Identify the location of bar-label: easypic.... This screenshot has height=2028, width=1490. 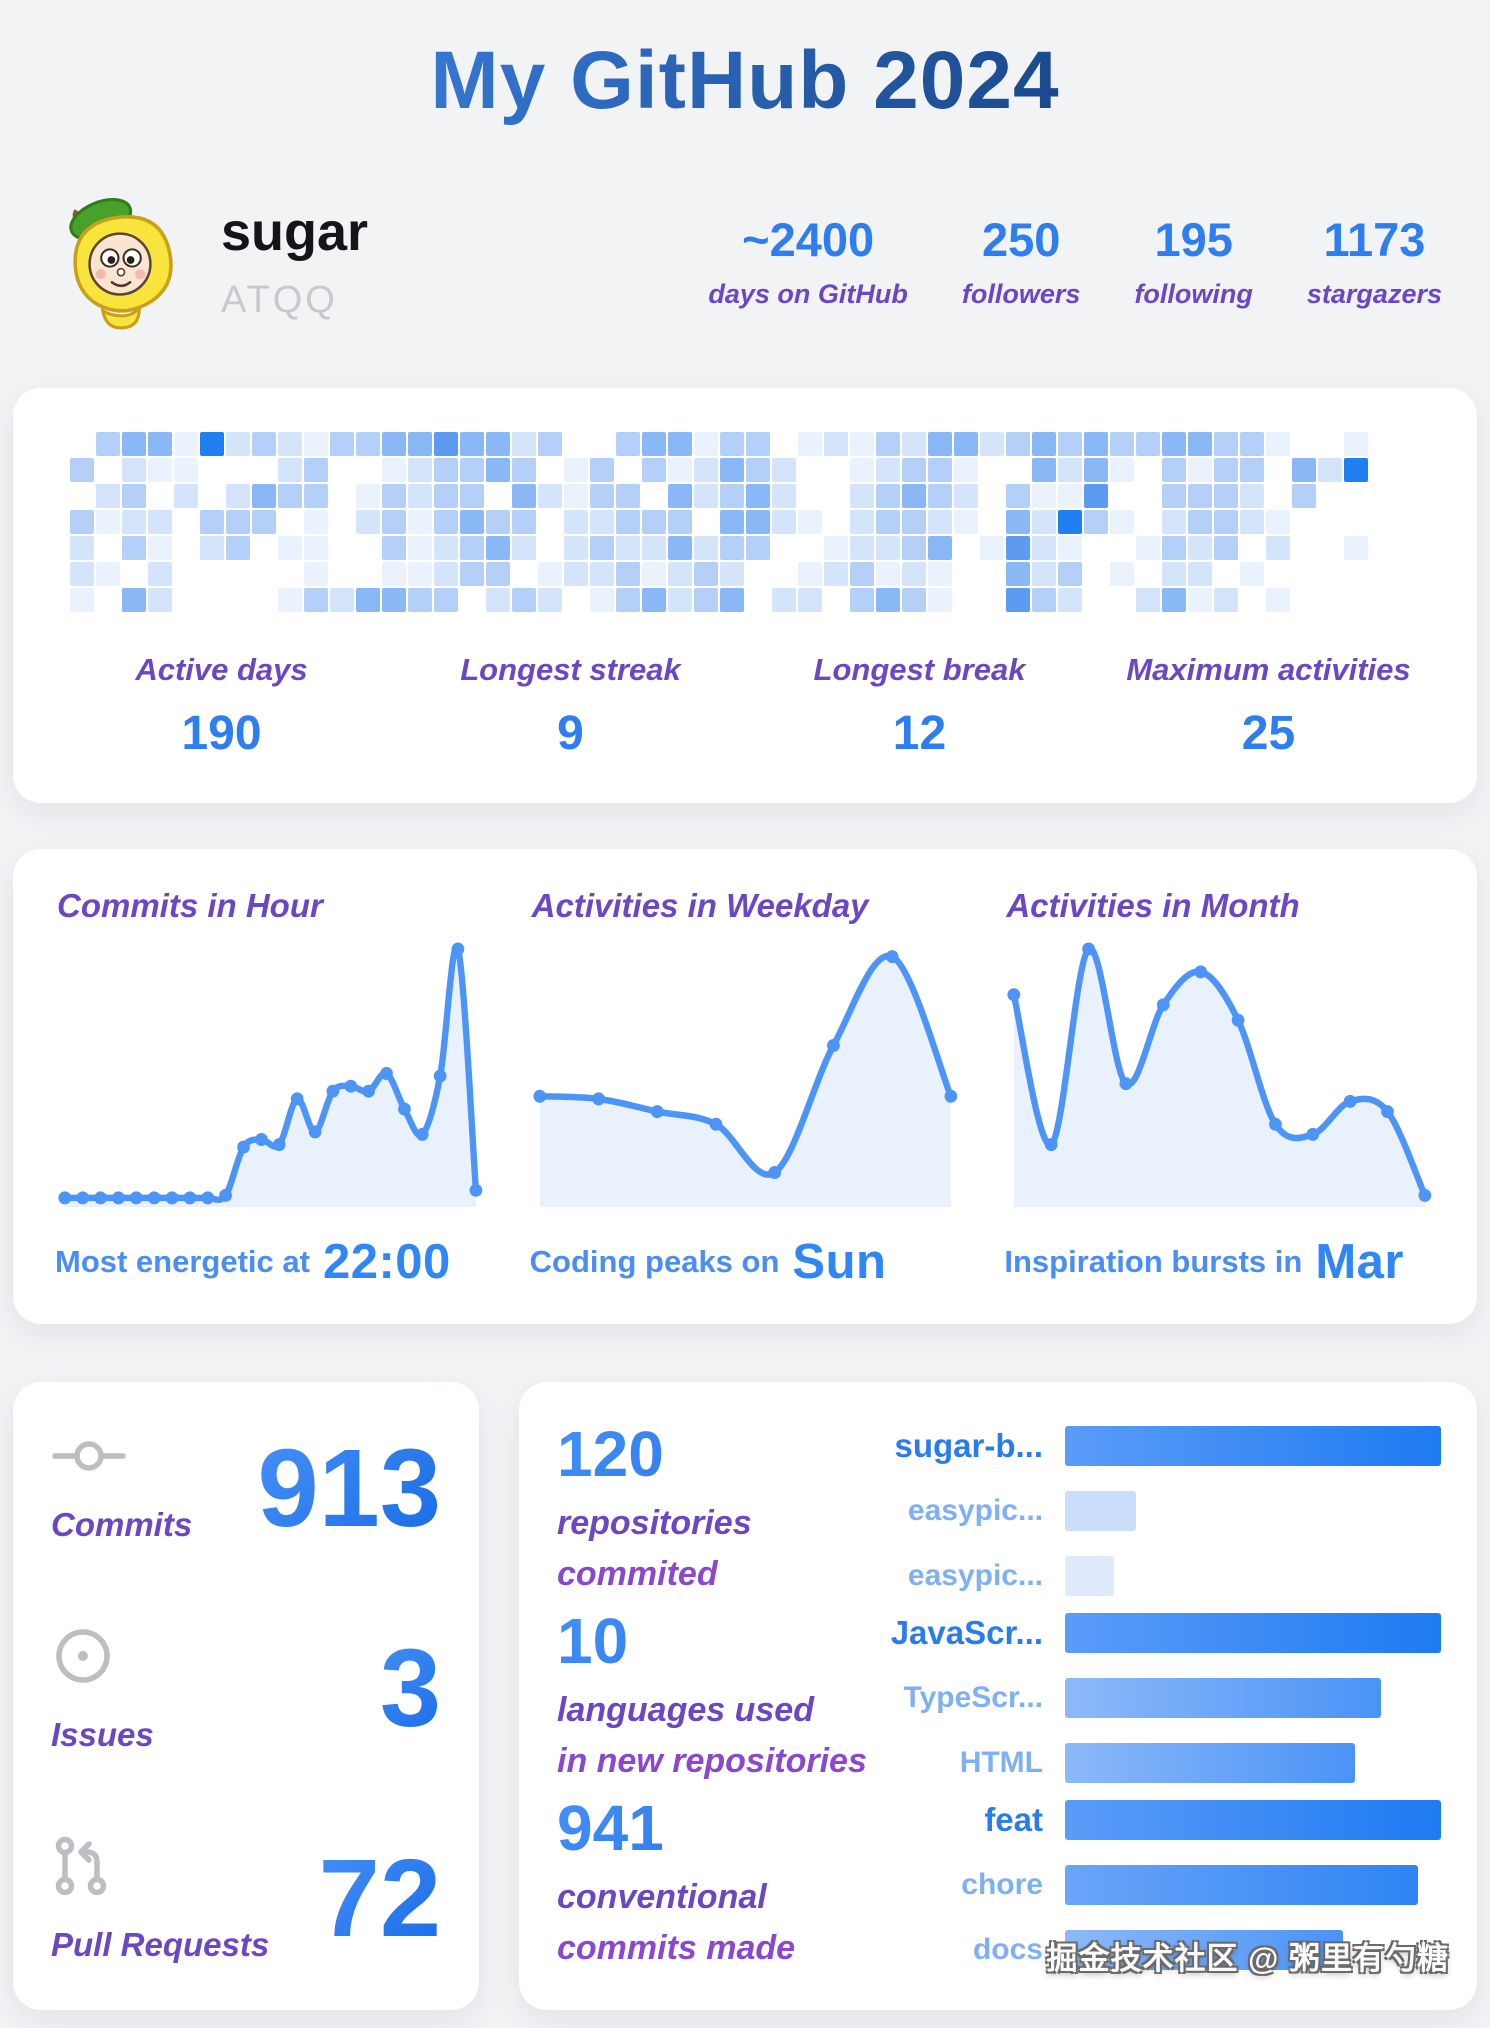
(975, 1575).